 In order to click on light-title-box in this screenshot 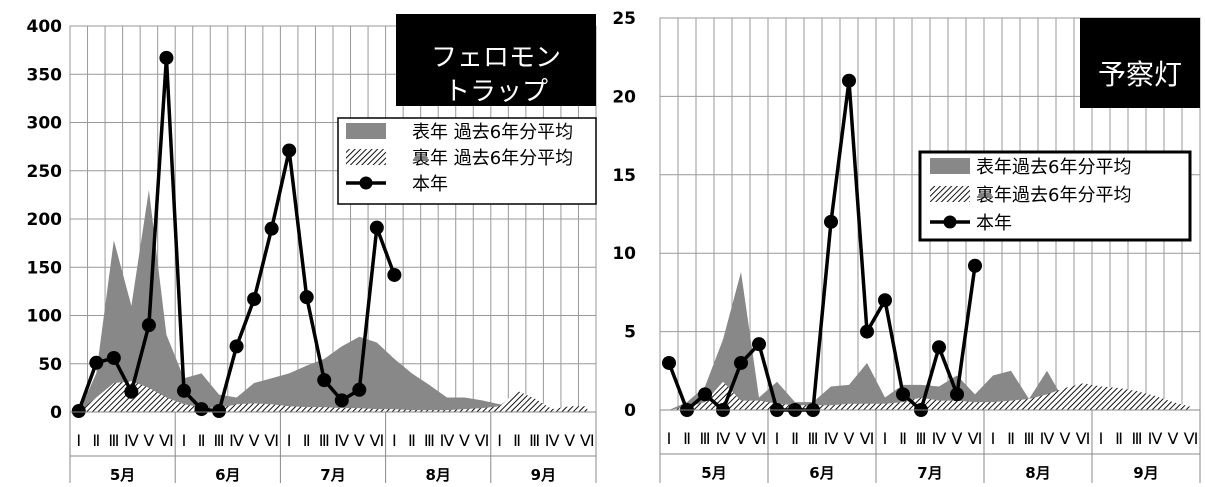, I will do `click(1140, 63)`.